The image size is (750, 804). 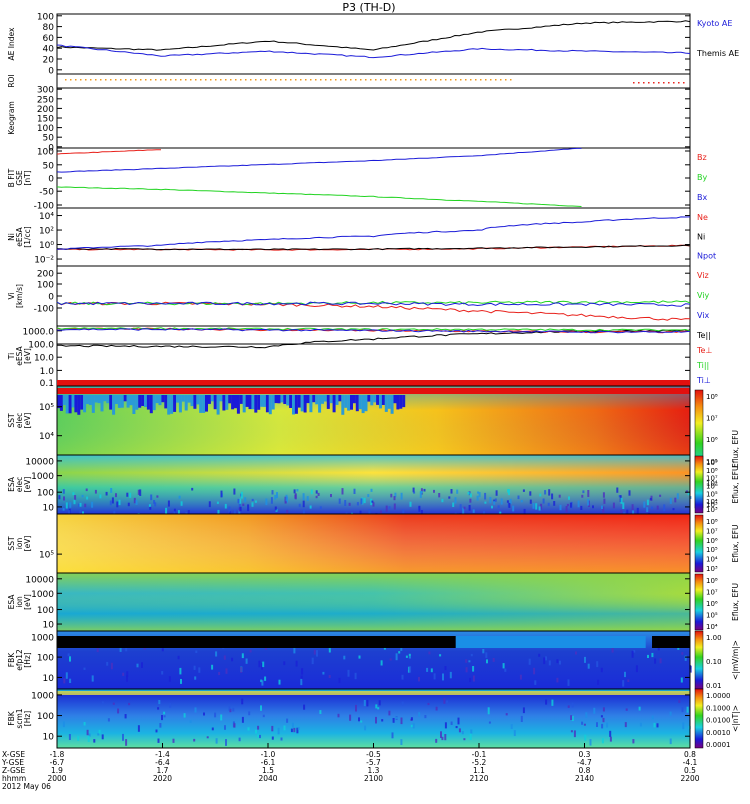 I want to click on ni-series-ni, so click(x=374, y=247).